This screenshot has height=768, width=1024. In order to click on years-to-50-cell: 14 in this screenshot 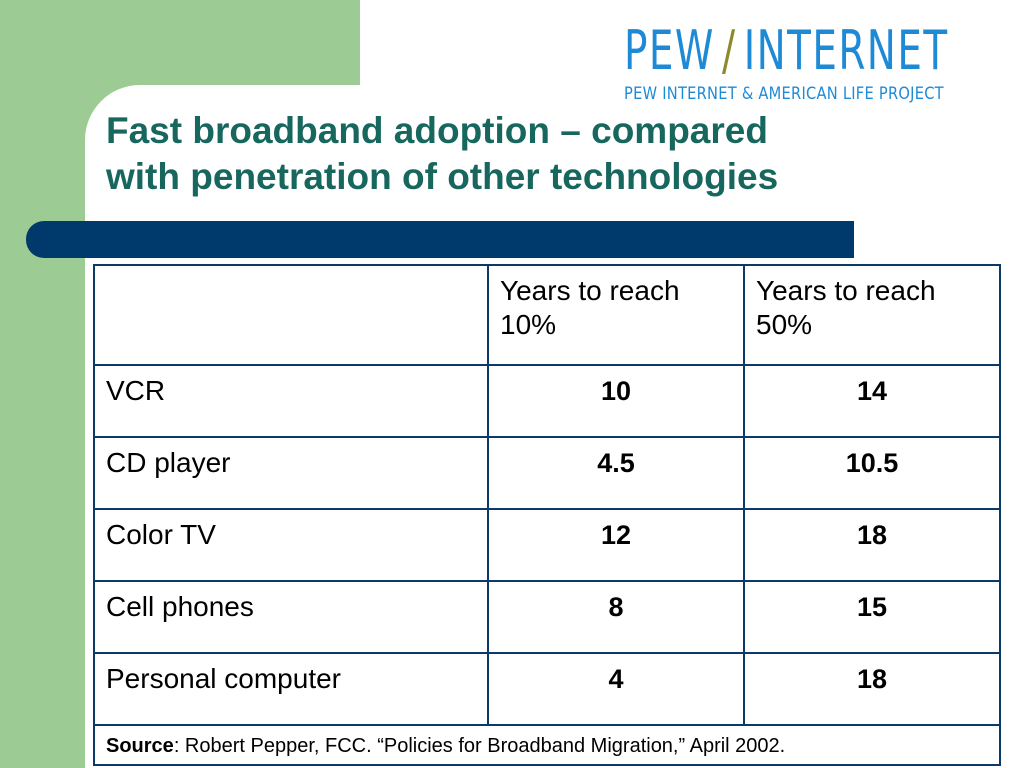, I will do `click(872, 401)`.